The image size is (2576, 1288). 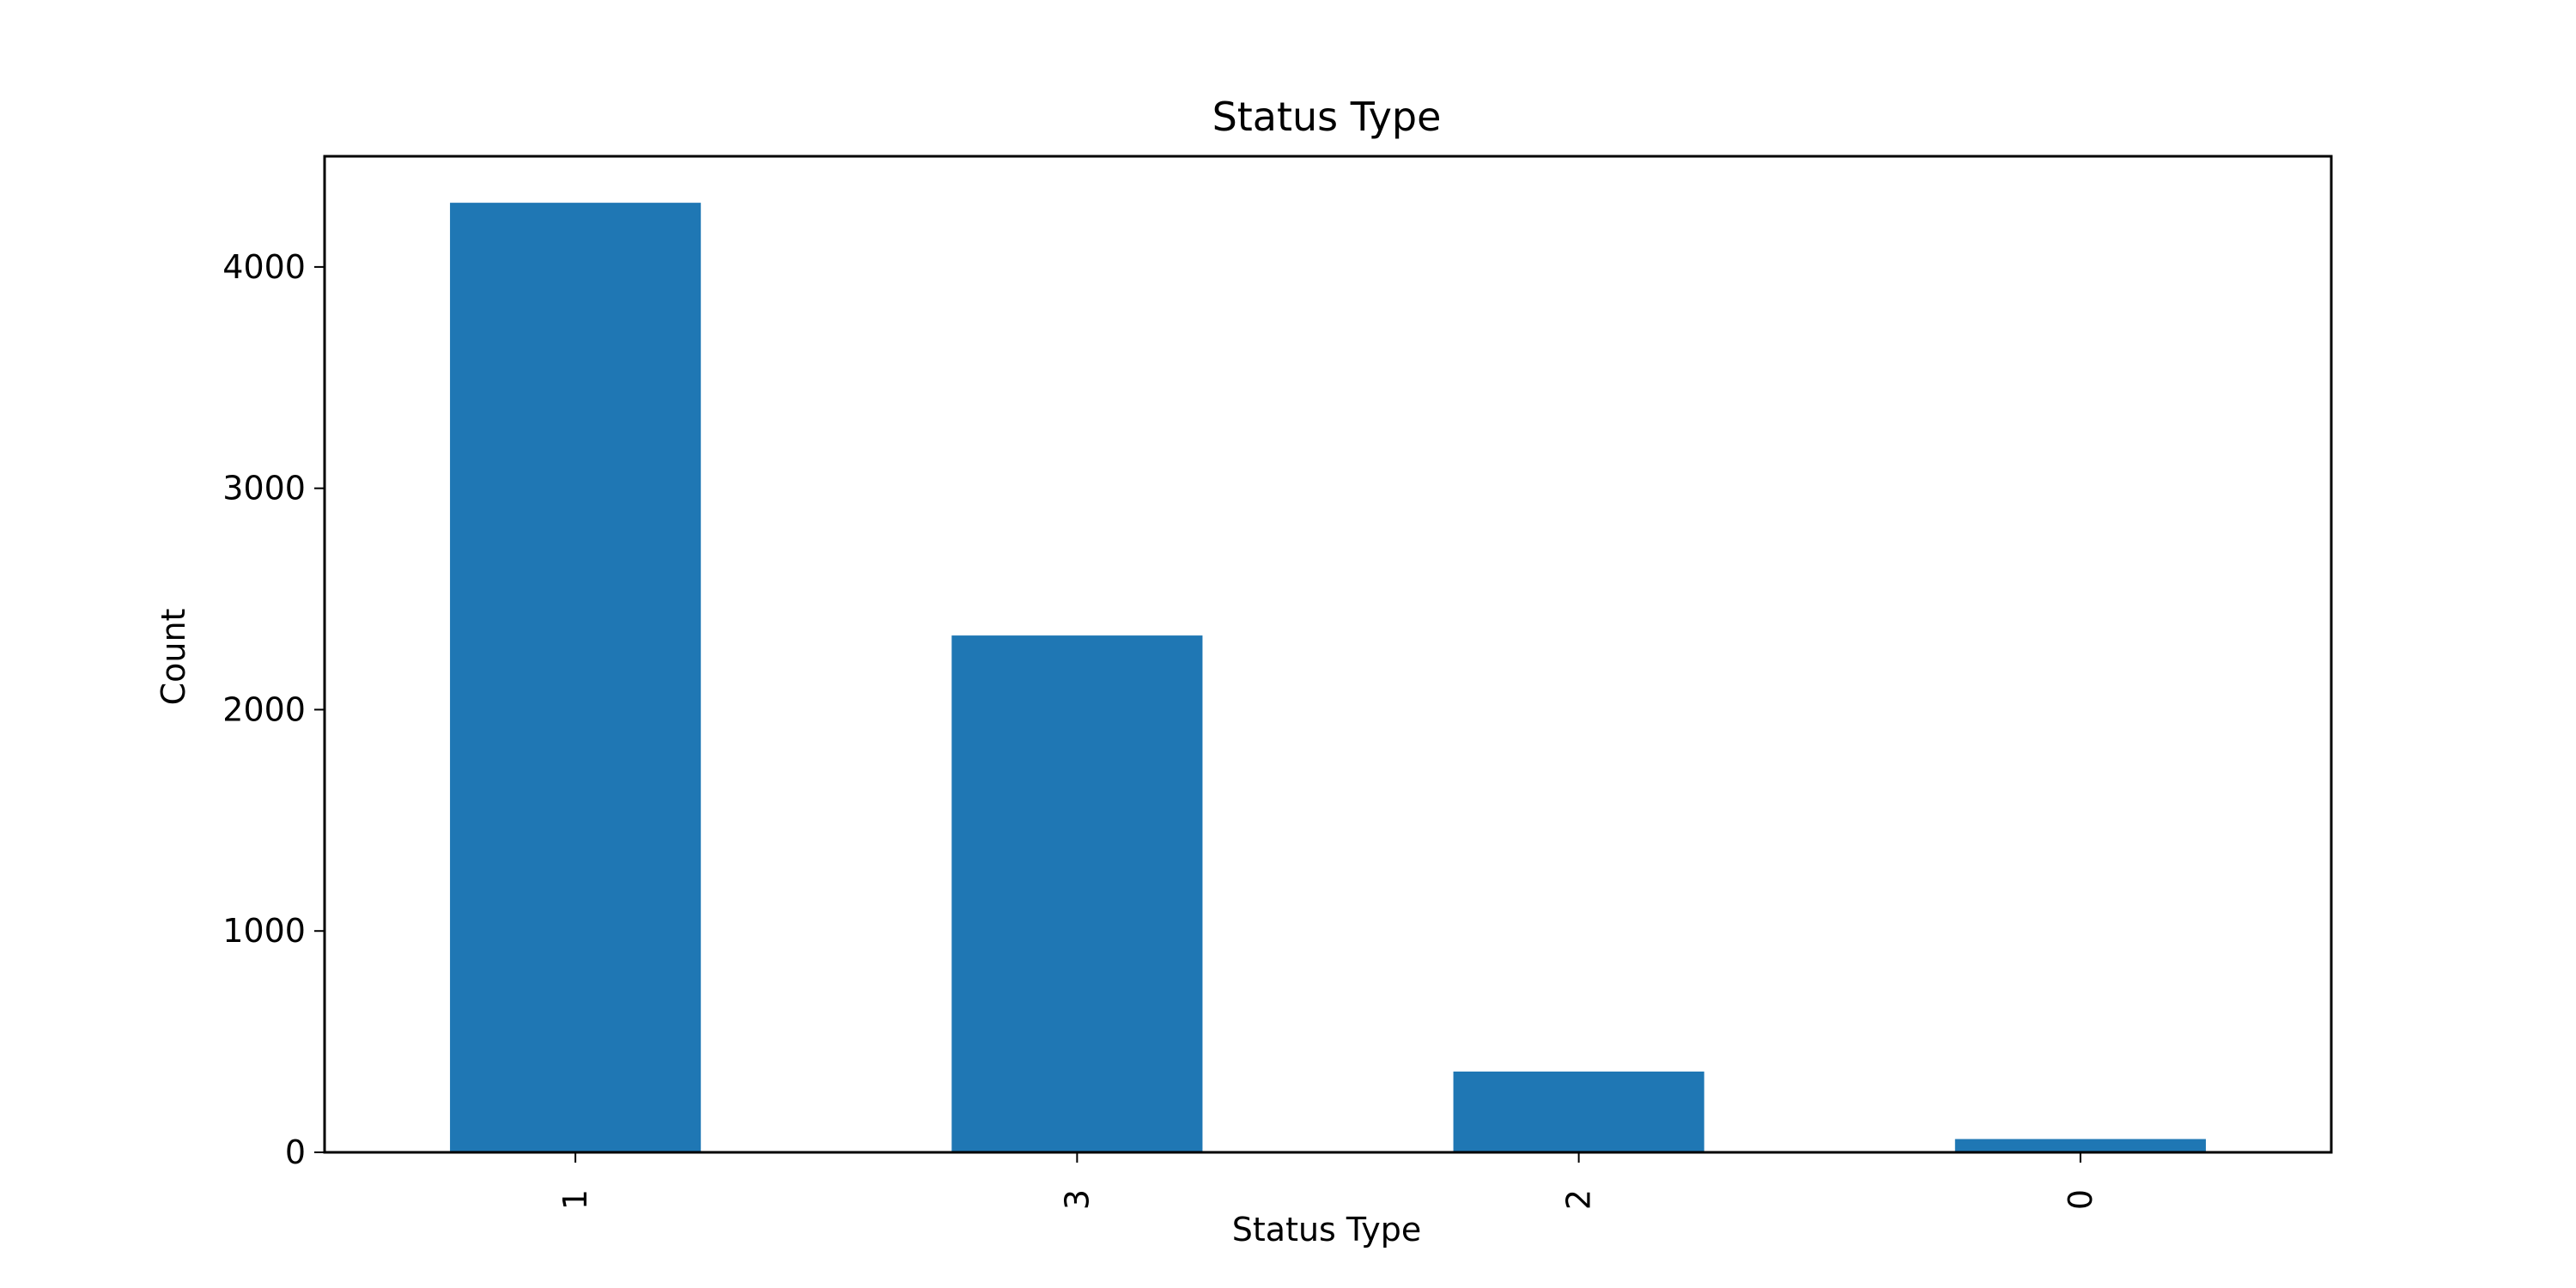 What do you see at coordinates (1077, 1199) in the screenshot?
I see `x-tick-label: 3` at bounding box center [1077, 1199].